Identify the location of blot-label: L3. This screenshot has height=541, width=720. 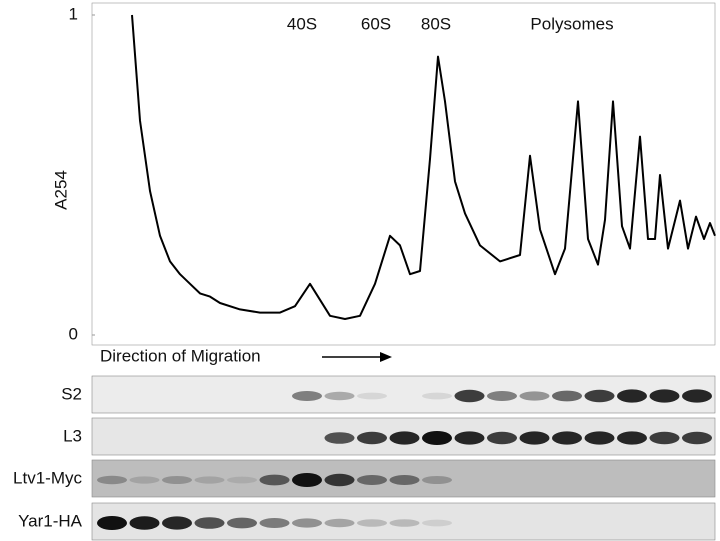
(72, 435).